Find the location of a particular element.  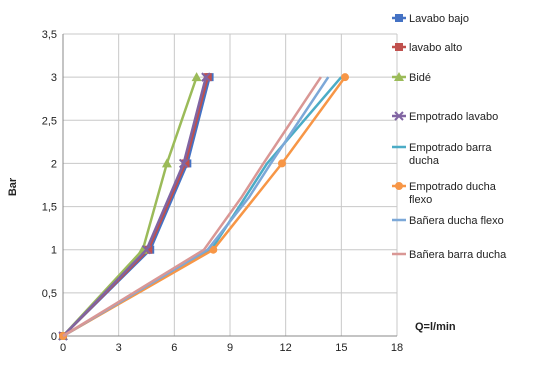

legend-label: Bidé is located at coordinates (420, 78).